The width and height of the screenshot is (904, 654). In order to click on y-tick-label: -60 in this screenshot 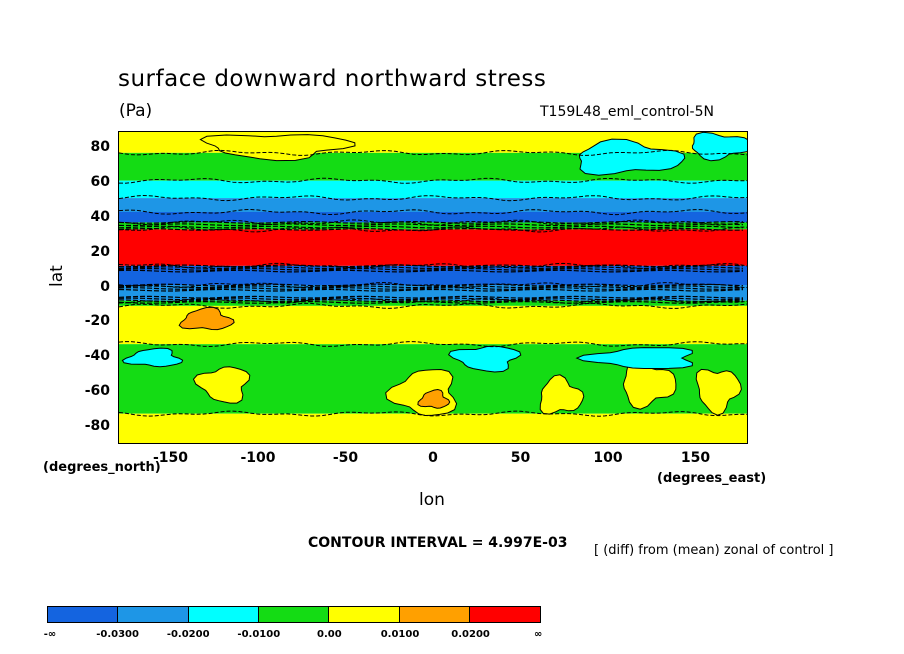, I will do `click(97, 390)`.